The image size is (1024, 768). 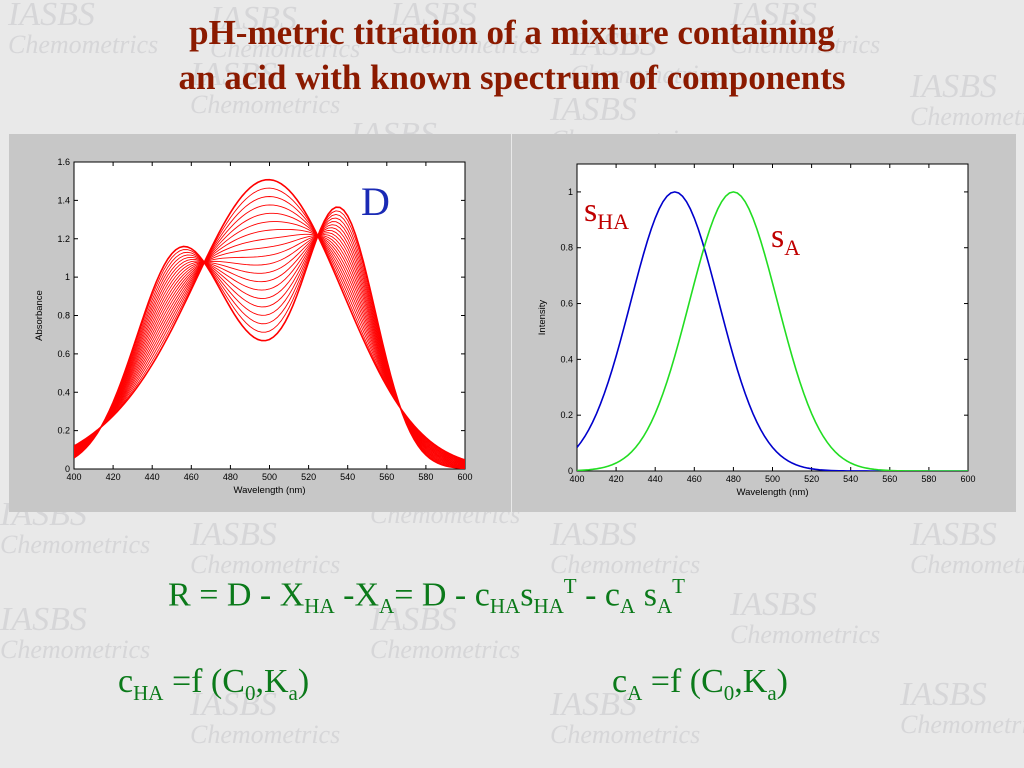 What do you see at coordinates (386, 477) in the screenshot?
I see `absorbance-chart-xtick-label: 560` at bounding box center [386, 477].